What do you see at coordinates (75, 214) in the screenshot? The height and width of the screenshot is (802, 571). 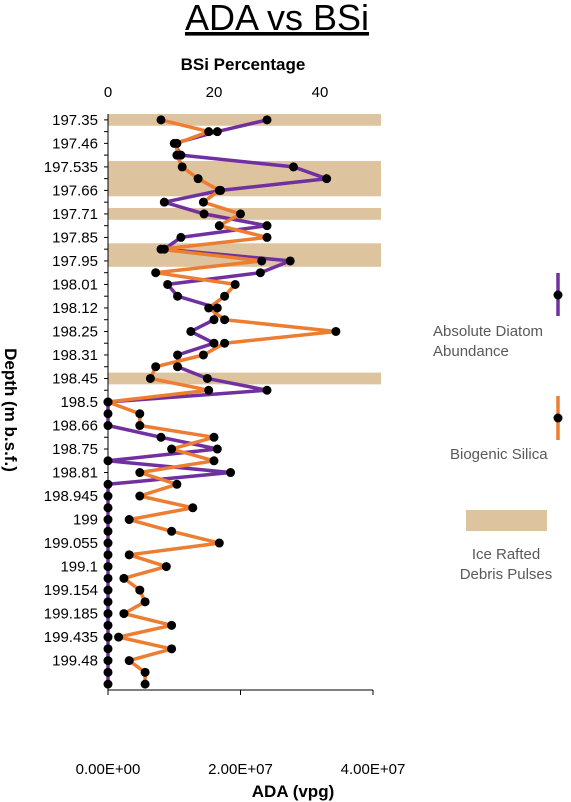 I see `y-tick-label-4: 197.71` at bounding box center [75, 214].